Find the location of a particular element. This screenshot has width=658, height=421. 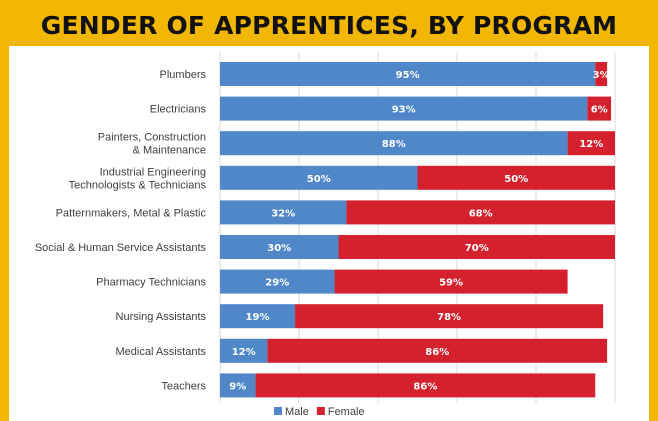

data-label: 68% is located at coordinates (481, 213).